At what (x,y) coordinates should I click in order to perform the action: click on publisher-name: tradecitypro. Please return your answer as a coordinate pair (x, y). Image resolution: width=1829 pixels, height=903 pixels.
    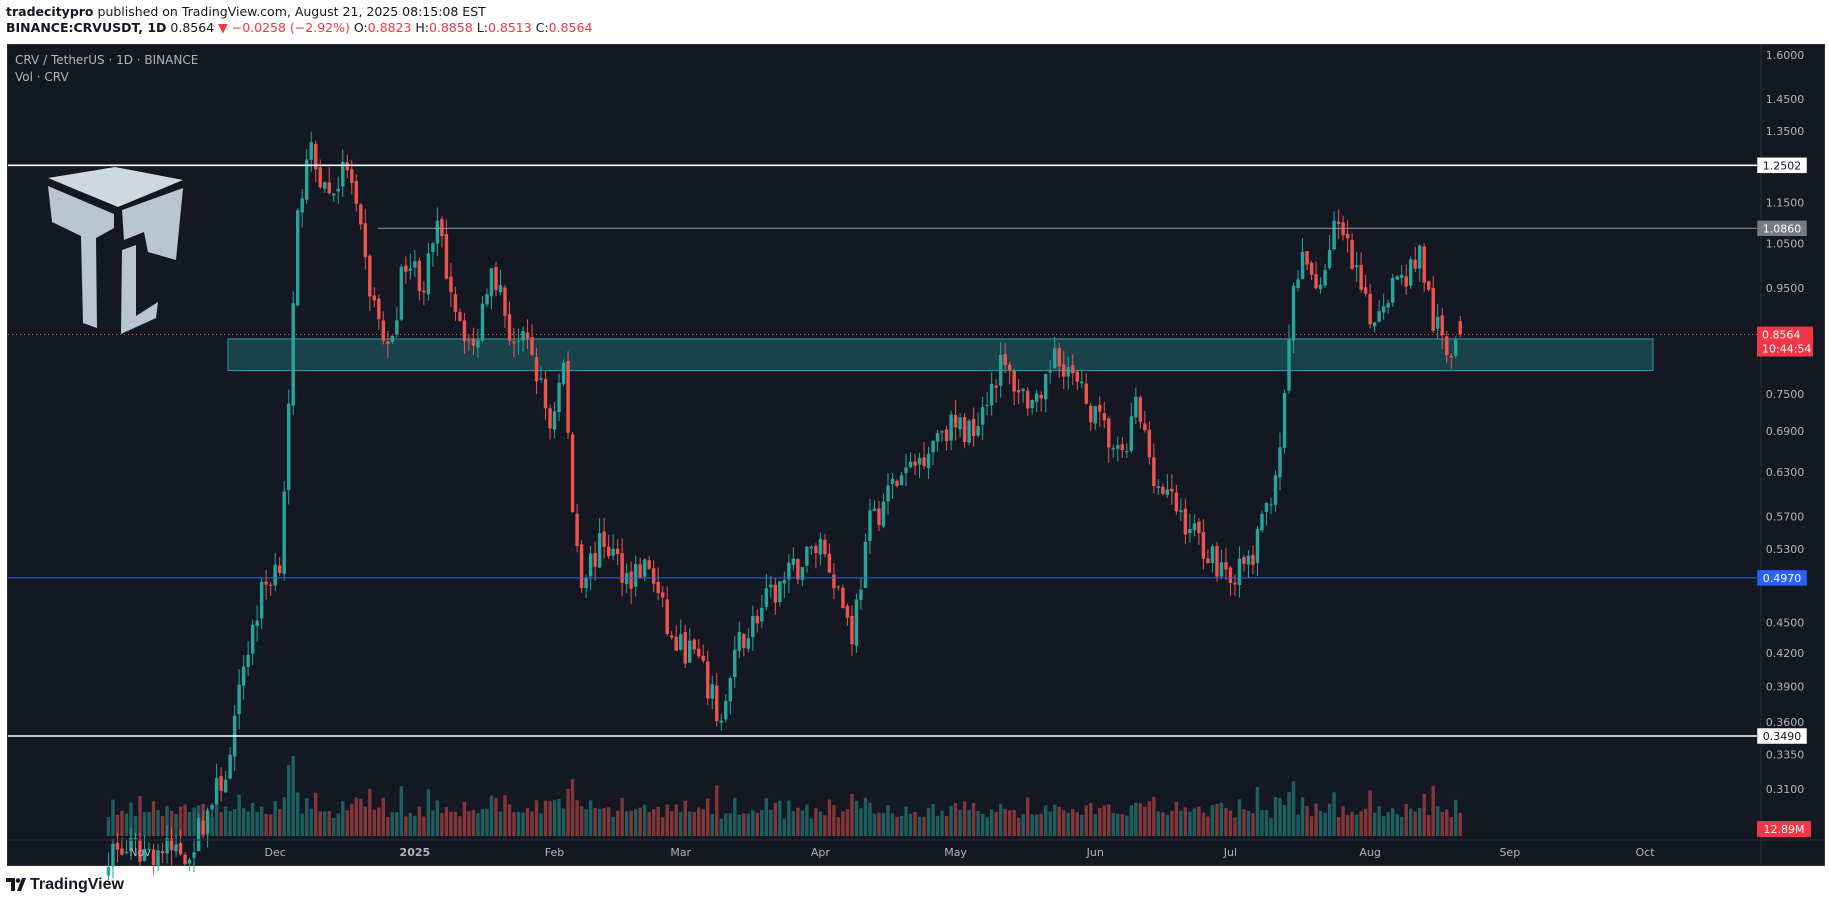
    Looking at the image, I should click on (50, 11).